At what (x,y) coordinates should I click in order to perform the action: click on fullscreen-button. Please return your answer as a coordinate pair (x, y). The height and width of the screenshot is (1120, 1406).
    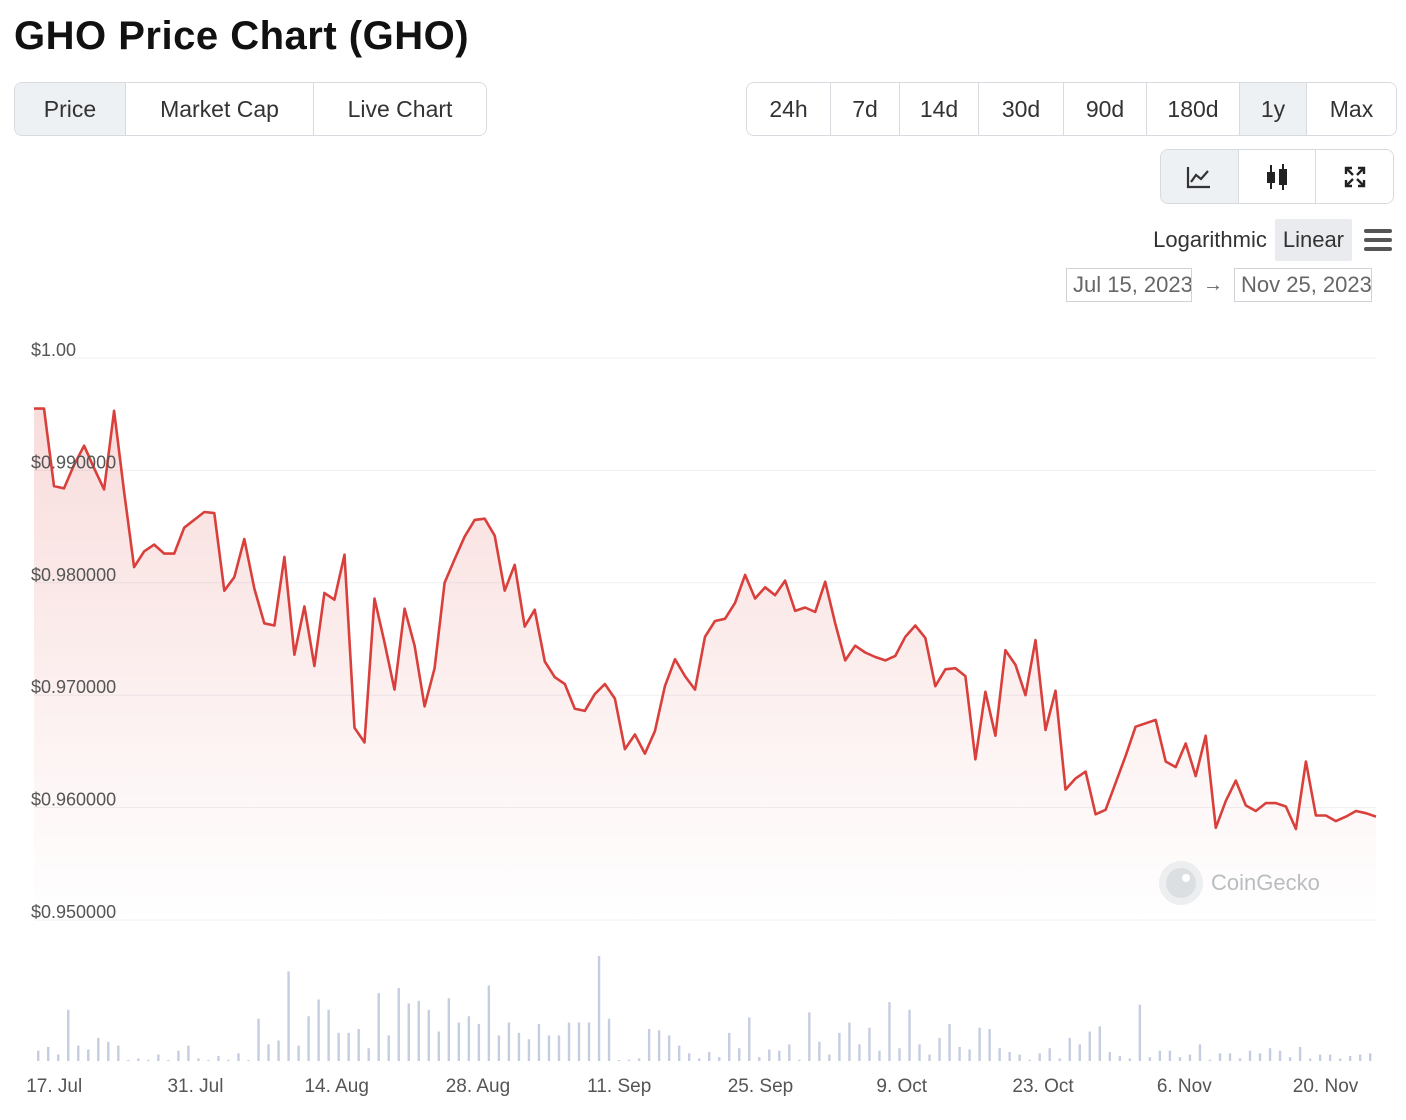
    Looking at the image, I should click on (1354, 176).